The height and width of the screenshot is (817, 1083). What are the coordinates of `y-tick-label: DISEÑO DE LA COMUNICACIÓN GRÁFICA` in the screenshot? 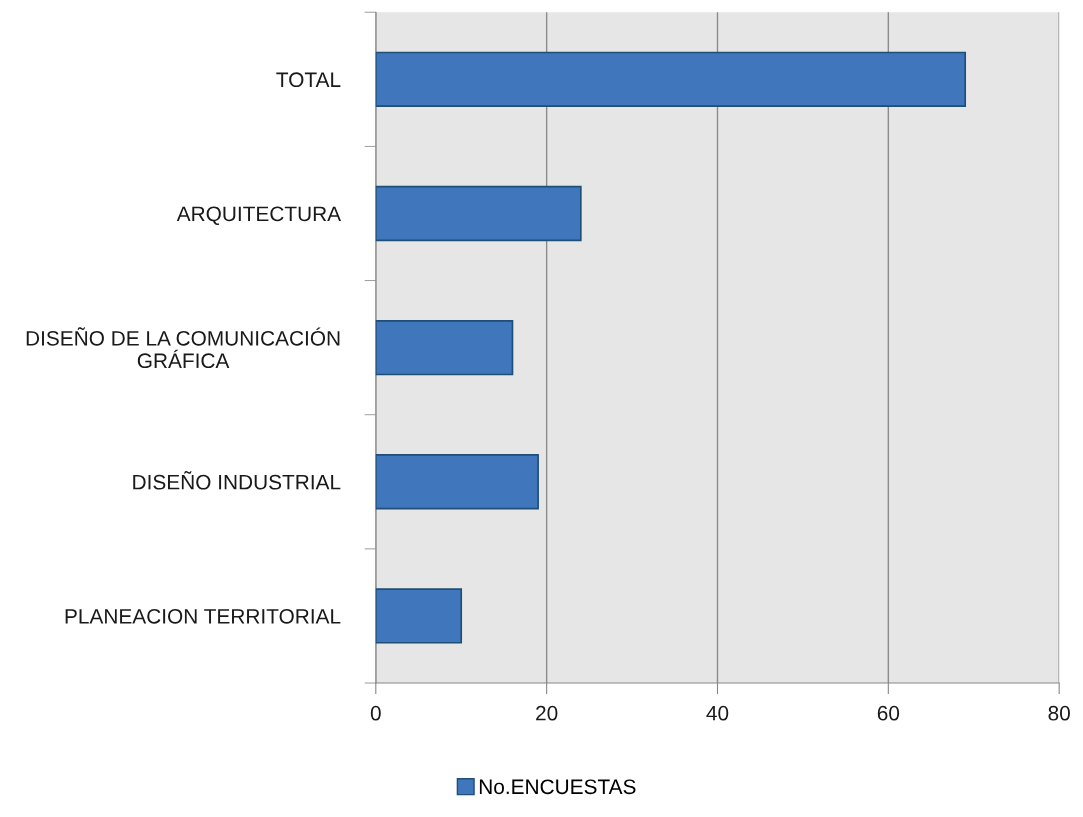 It's located at (183, 348).